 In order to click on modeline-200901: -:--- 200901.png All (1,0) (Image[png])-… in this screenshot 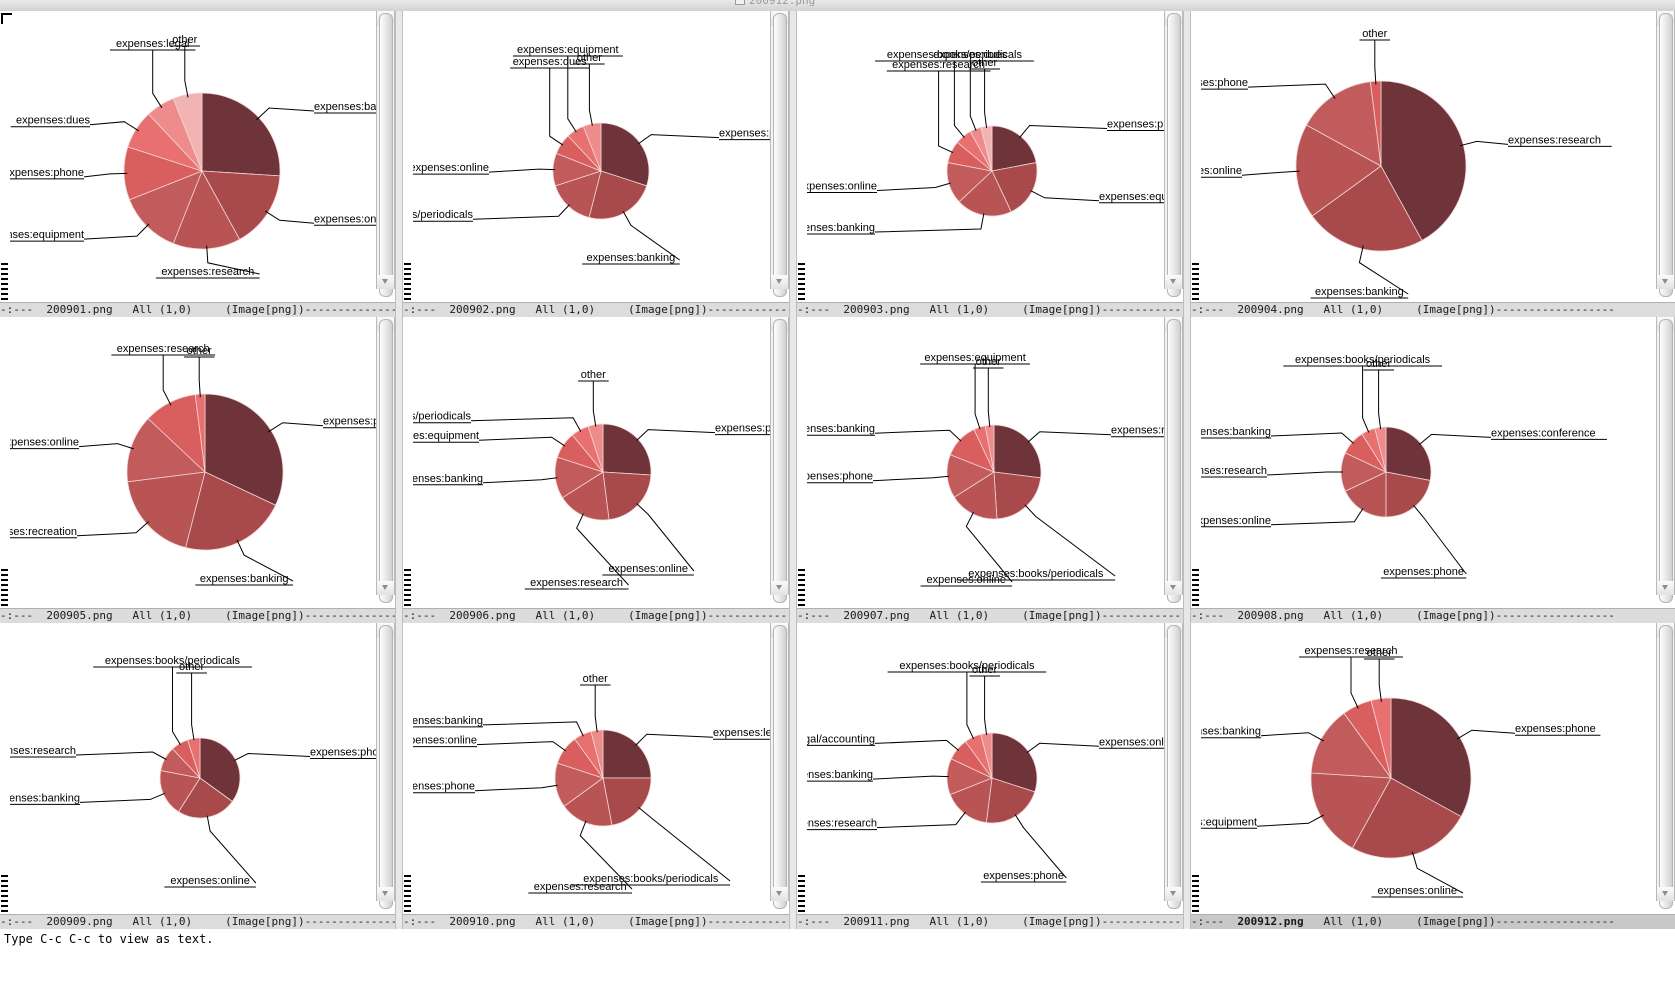, I will do `click(197, 309)`.